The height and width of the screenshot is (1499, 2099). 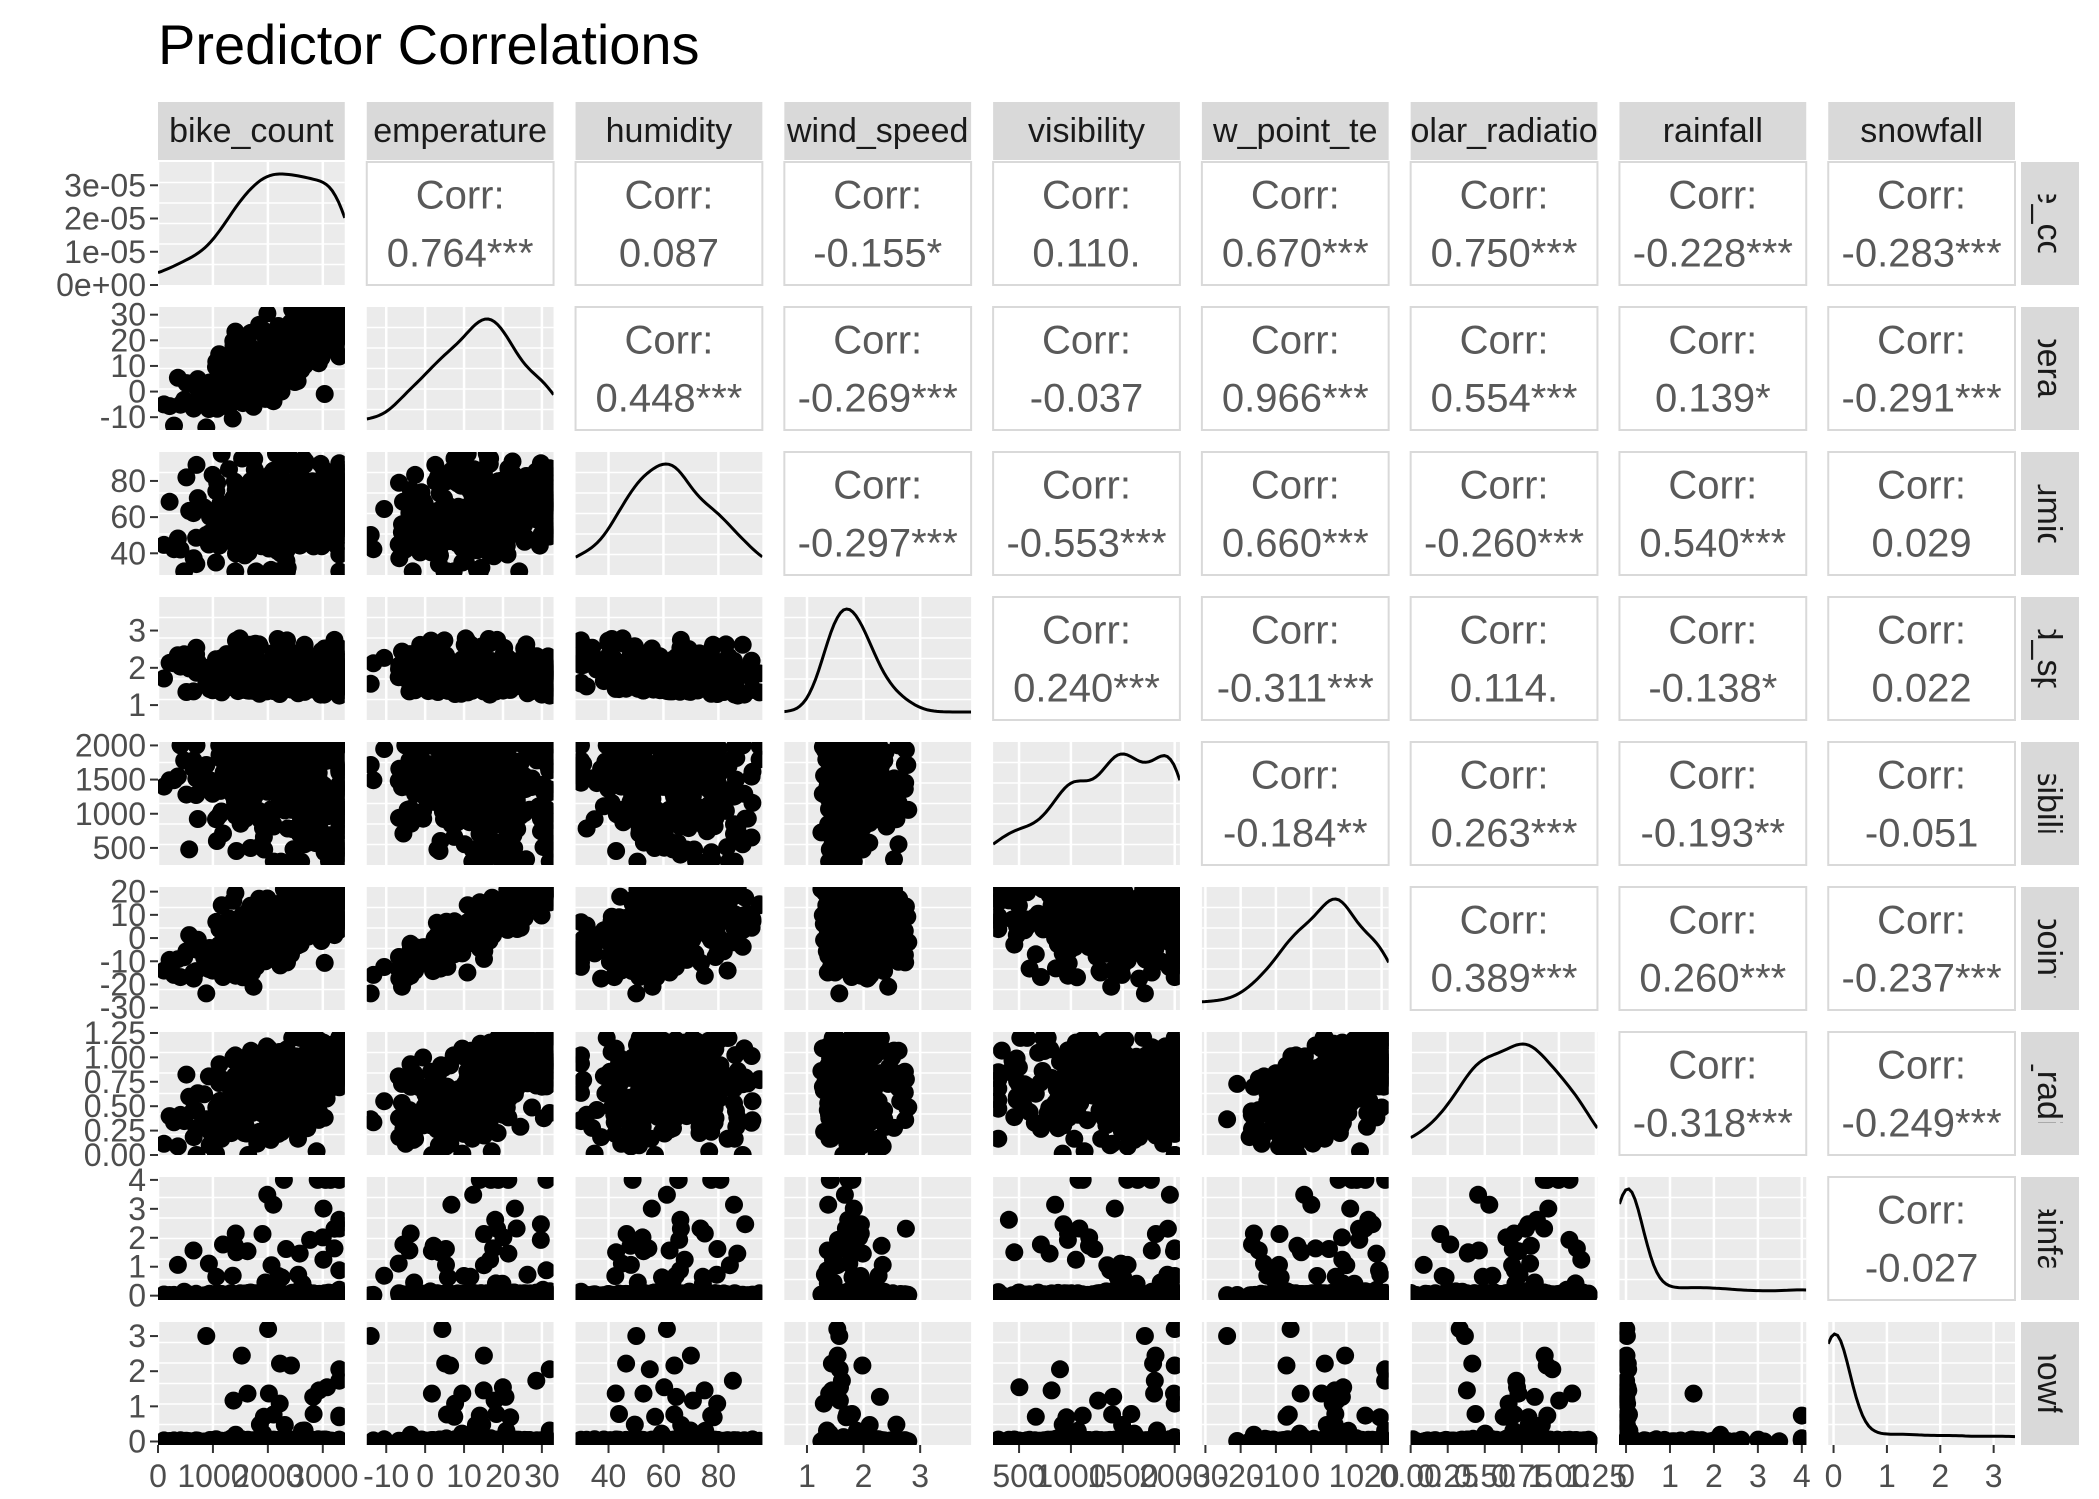 What do you see at coordinates (251, 658) in the screenshot?
I see `panel-wind_speed-bike_count` at bounding box center [251, 658].